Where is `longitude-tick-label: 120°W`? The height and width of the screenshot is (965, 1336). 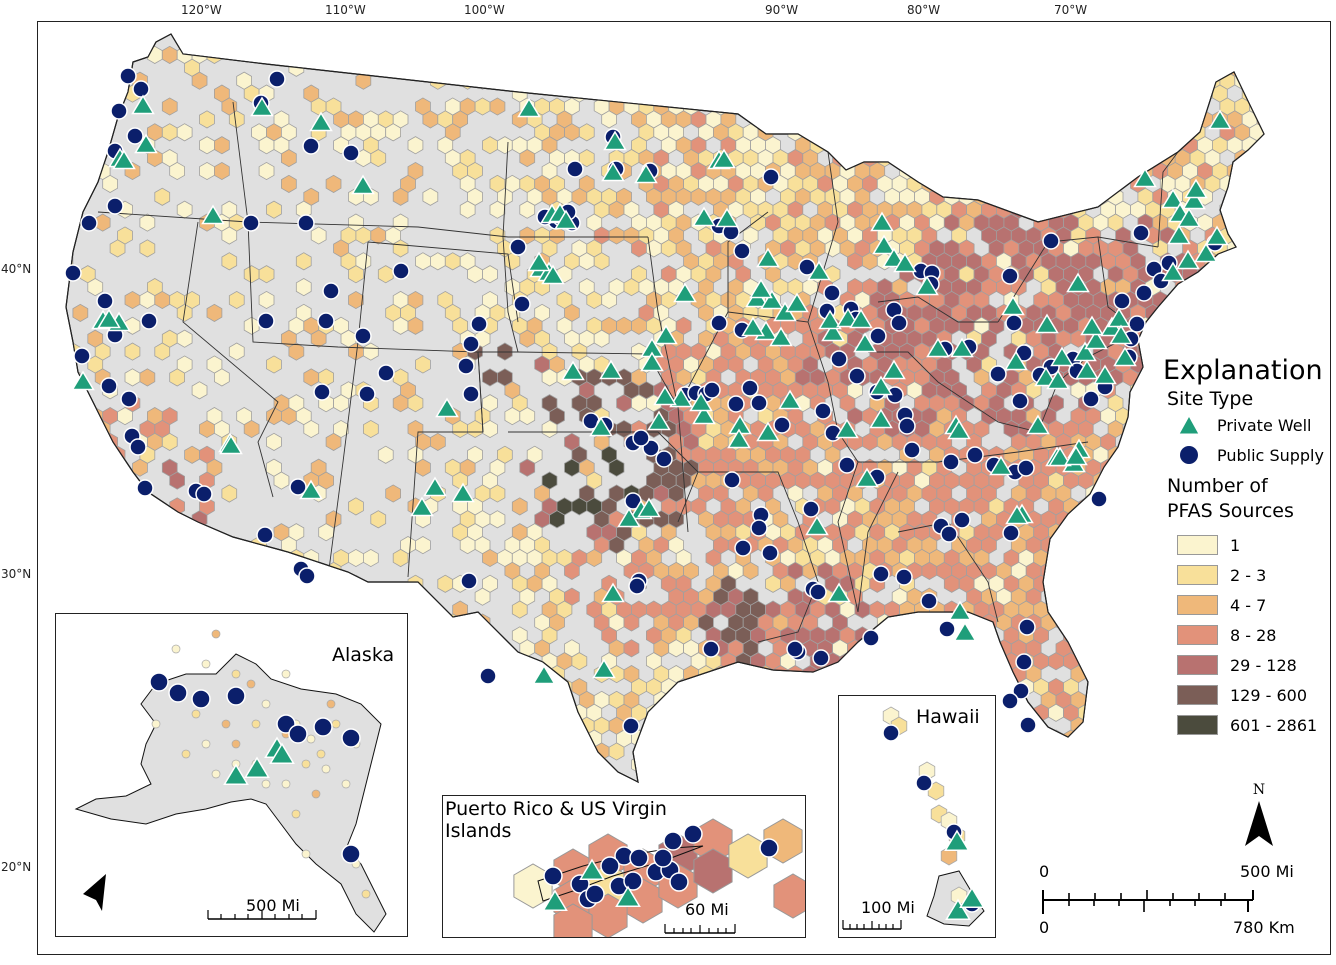 longitude-tick-label: 120°W is located at coordinates (201, 10).